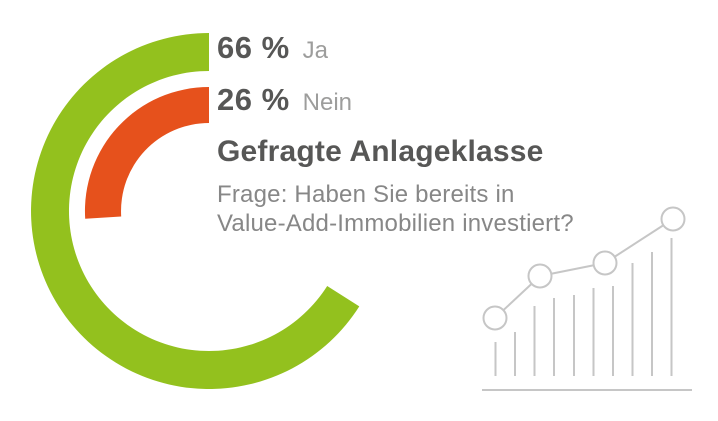 Image resolution: width=718 pixels, height=421 pixels. I want to click on question-subtitle-line2: Value-Add-Immobilien investiert?, so click(395, 223).